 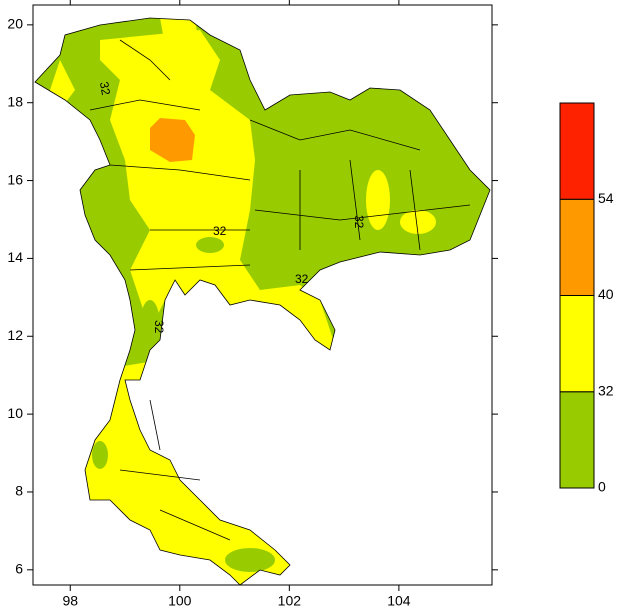 What do you see at coordinates (606, 390) in the screenshot?
I see `colorbar-label: 32` at bounding box center [606, 390].